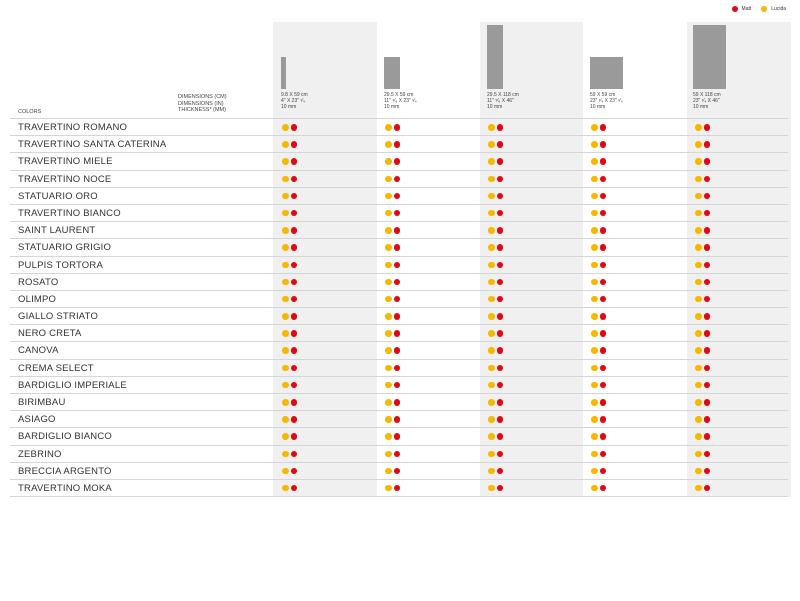  Describe the element at coordinates (69, 213) in the screenshot. I see `color-name: TRAVERTINO BIANCO` at that location.